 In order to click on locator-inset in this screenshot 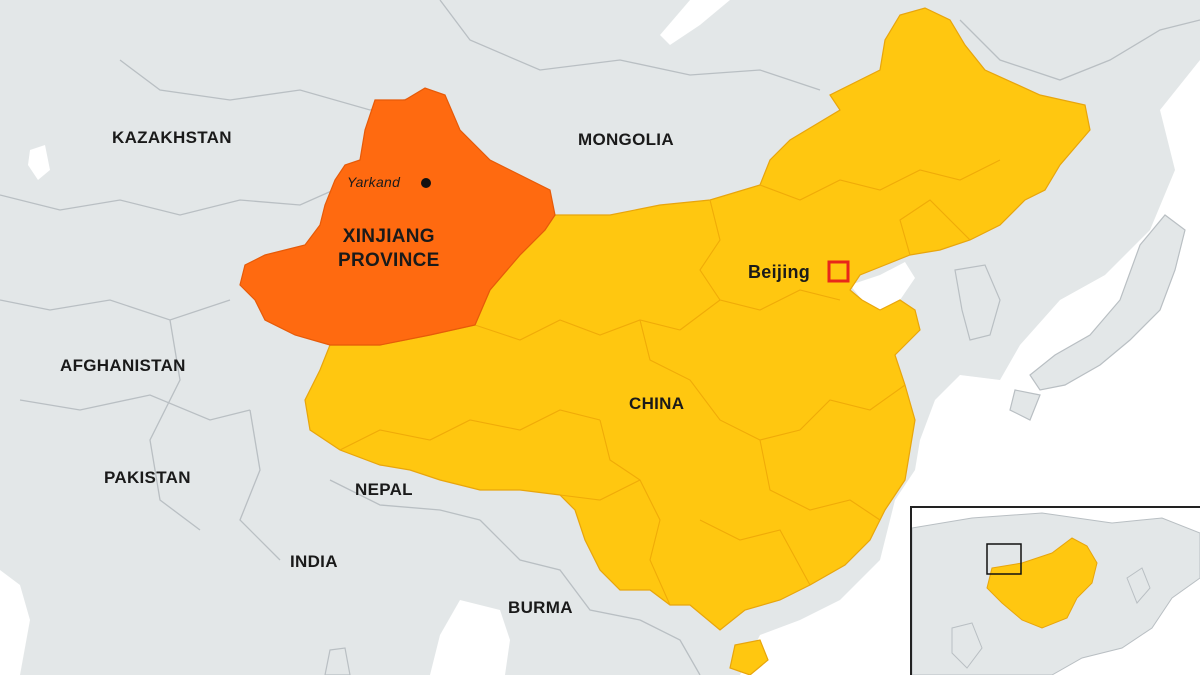, I will do `click(1055, 590)`.